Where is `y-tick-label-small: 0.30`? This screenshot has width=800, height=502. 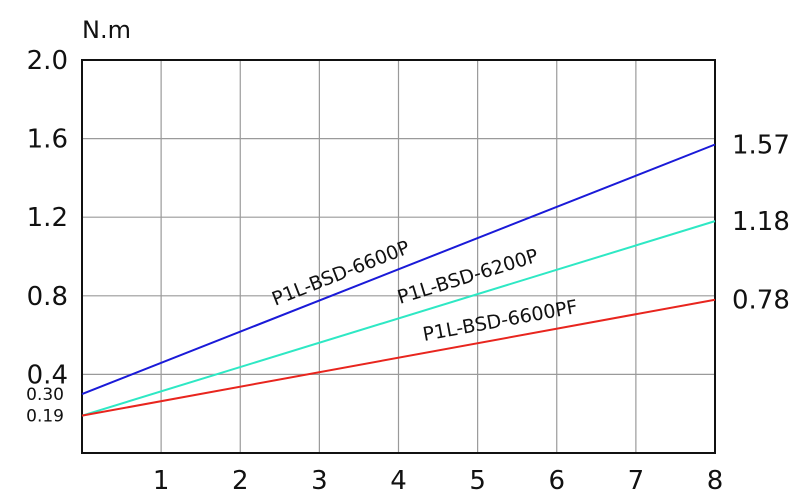 y-tick-label-small: 0.30 is located at coordinates (45, 395).